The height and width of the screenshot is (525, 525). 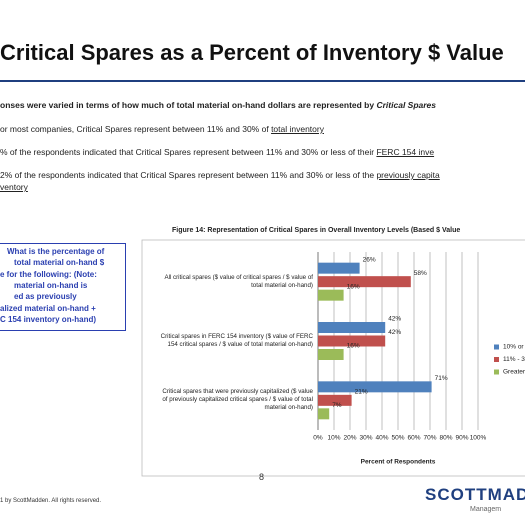 What do you see at coordinates (262, 81) in the screenshot?
I see `title-rule` at bounding box center [262, 81].